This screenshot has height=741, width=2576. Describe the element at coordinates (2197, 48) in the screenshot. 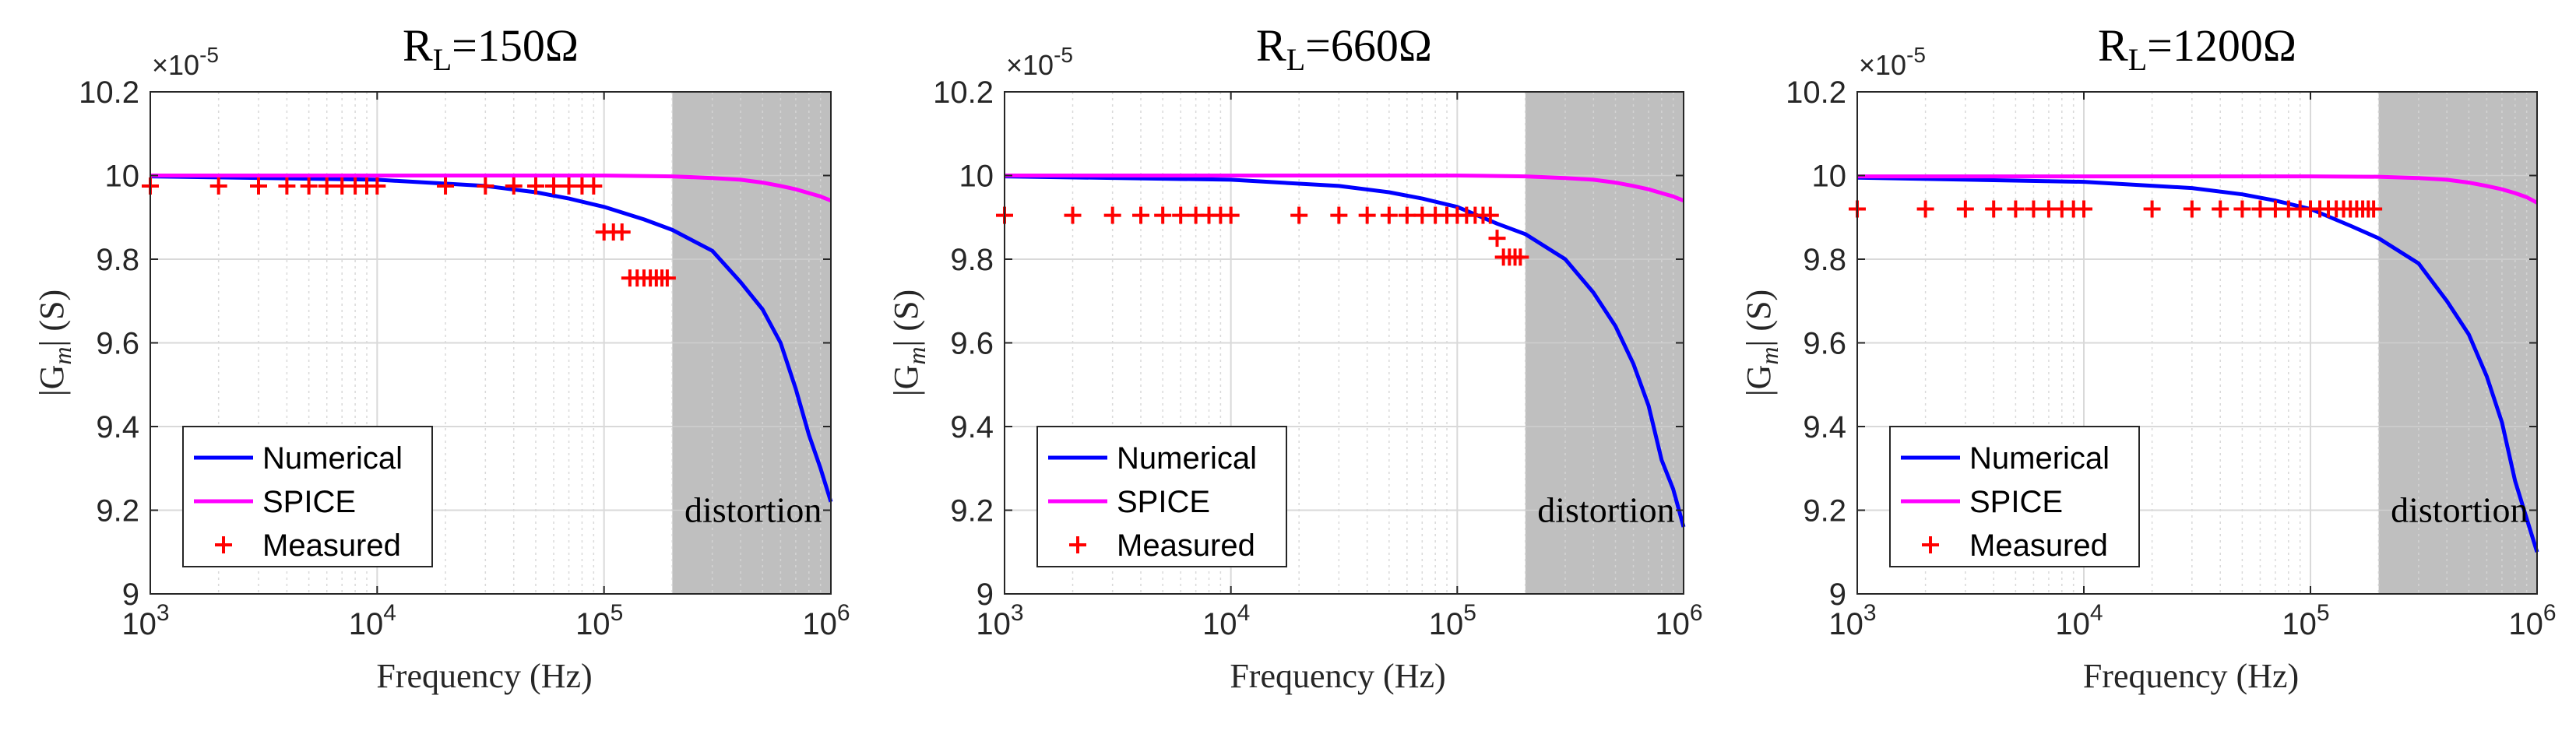

I see `chart-title: RL=1200Ω` at that location.